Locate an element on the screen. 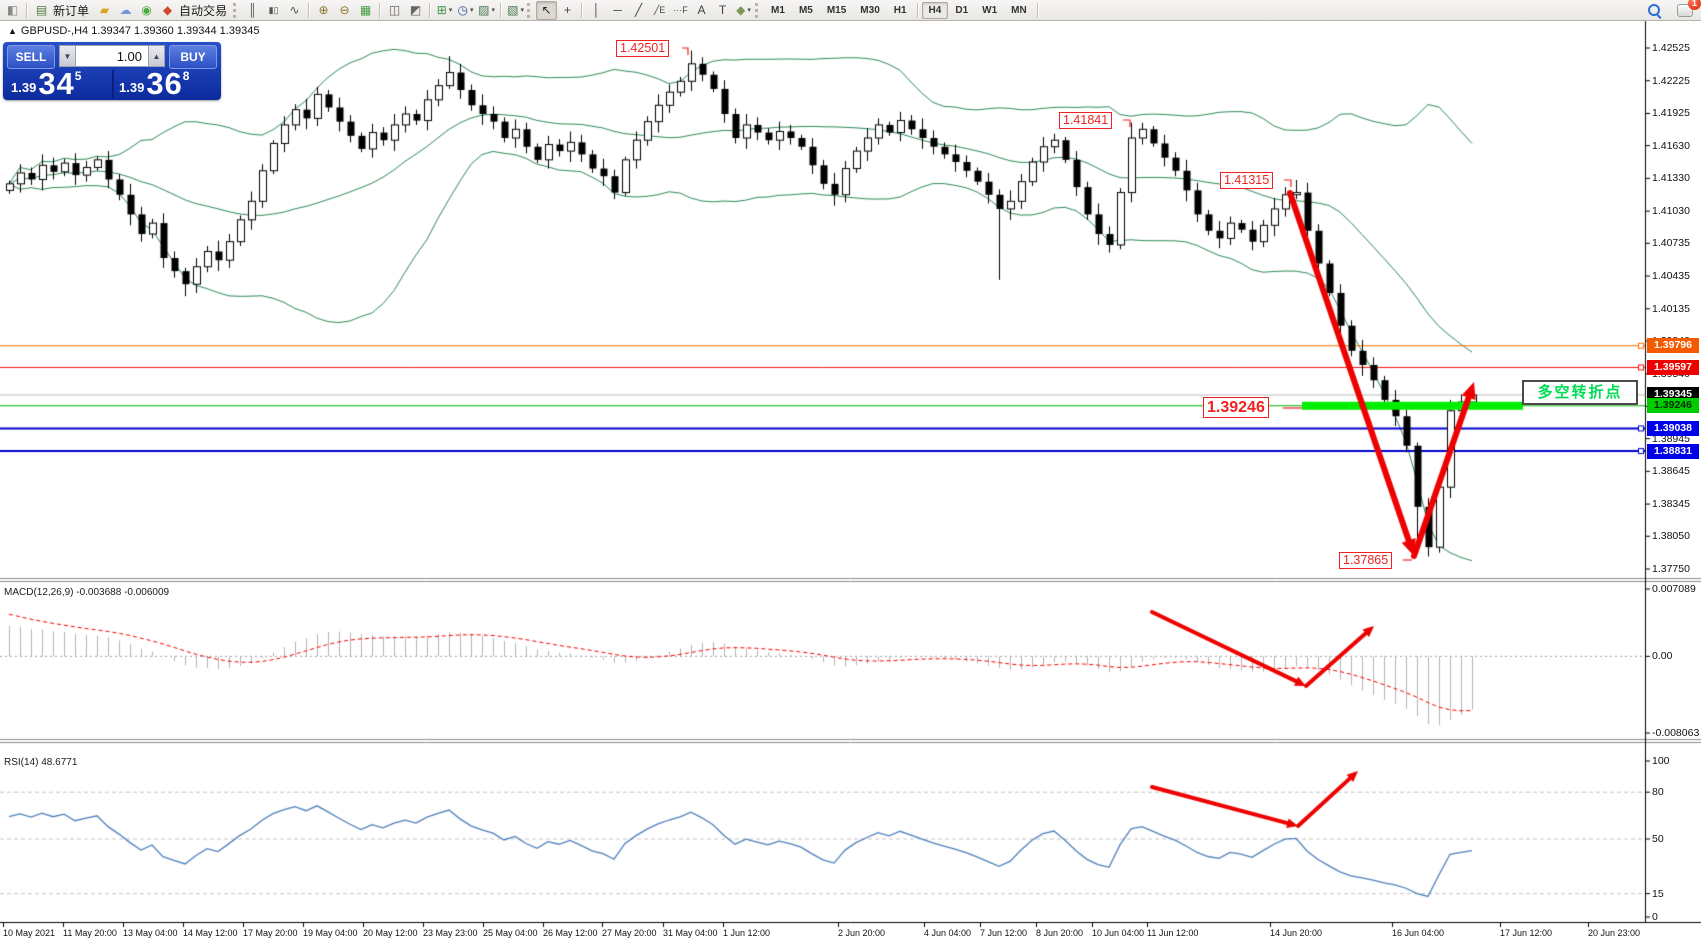 This screenshot has width=1701, height=944. macd-axis-label: 0.007089 is located at coordinates (1674, 589).